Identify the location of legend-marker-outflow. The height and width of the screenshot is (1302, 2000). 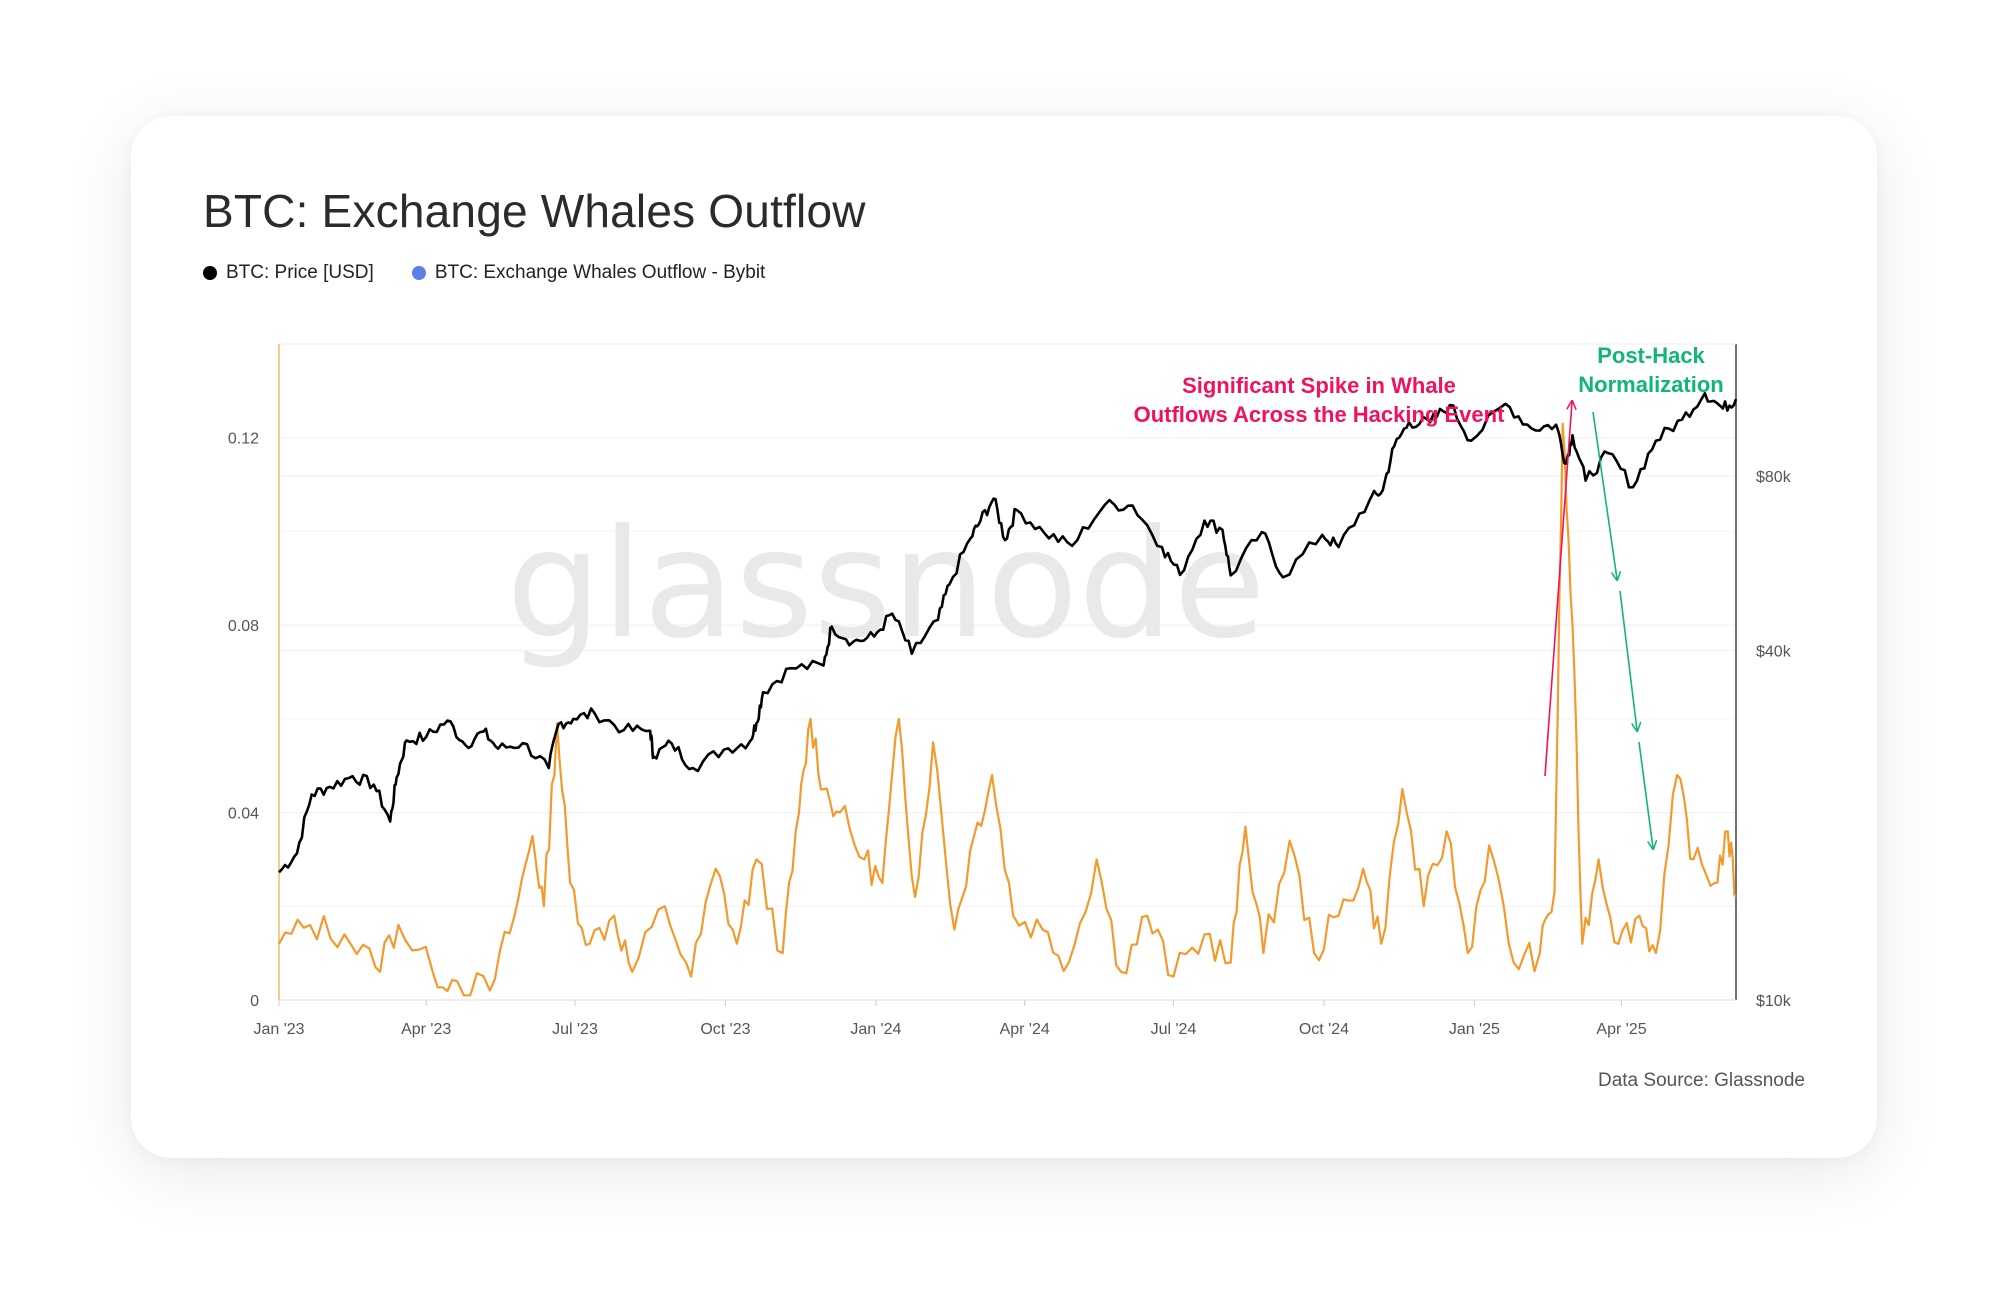
(418, 273).